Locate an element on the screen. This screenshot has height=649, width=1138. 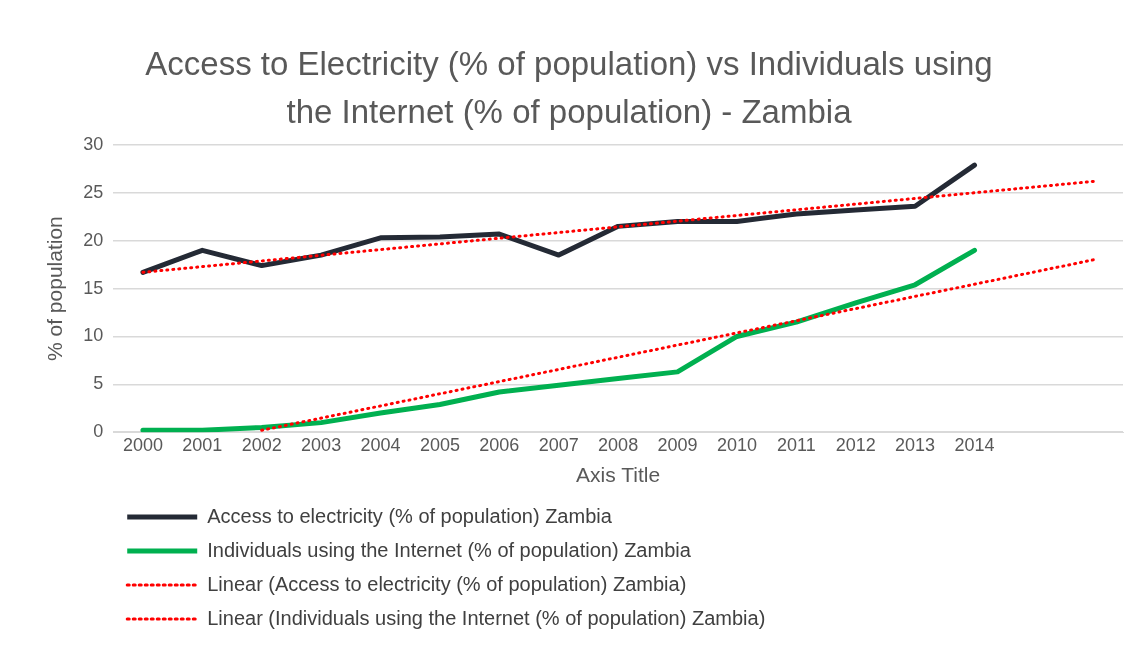
y-tick-label: 15 is located at coordinates (93, 287).